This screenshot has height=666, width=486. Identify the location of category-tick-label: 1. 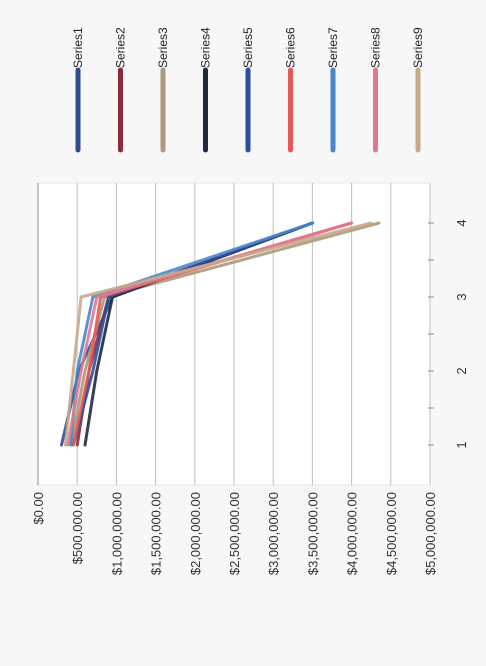
(461, 444).